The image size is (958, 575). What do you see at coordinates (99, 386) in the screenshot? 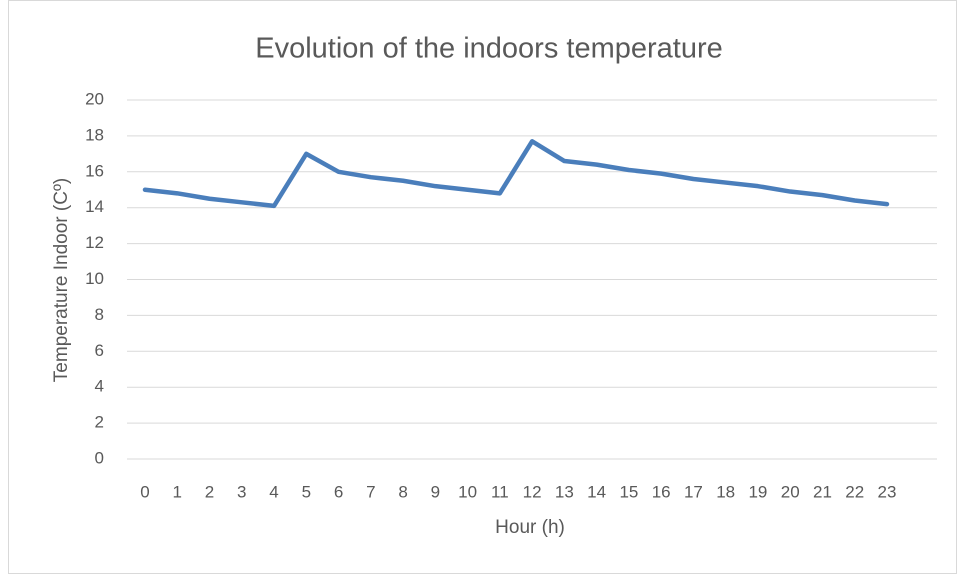
I see `y-tick-label: 4` at bounding box center [99, 386].